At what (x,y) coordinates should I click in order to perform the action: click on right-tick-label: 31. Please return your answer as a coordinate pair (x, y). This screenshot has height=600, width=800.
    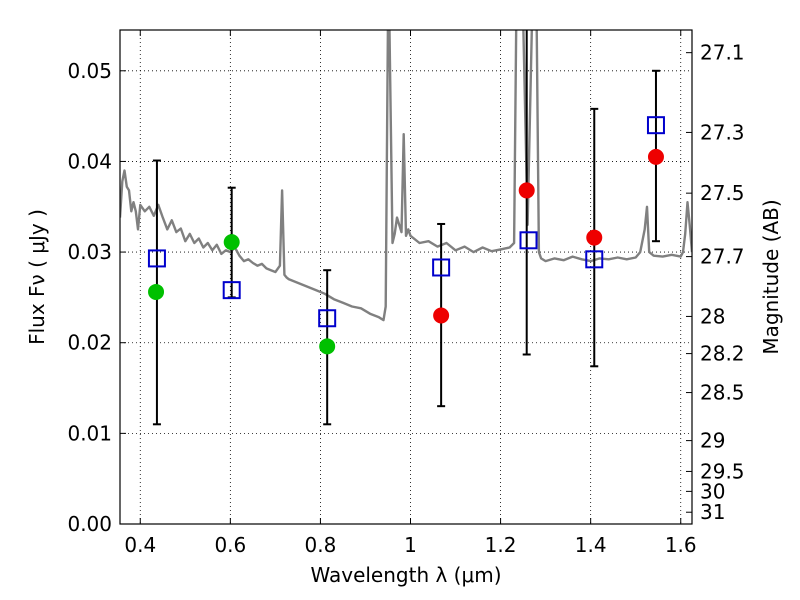
    Looking at the image, I should click on (712, 512).